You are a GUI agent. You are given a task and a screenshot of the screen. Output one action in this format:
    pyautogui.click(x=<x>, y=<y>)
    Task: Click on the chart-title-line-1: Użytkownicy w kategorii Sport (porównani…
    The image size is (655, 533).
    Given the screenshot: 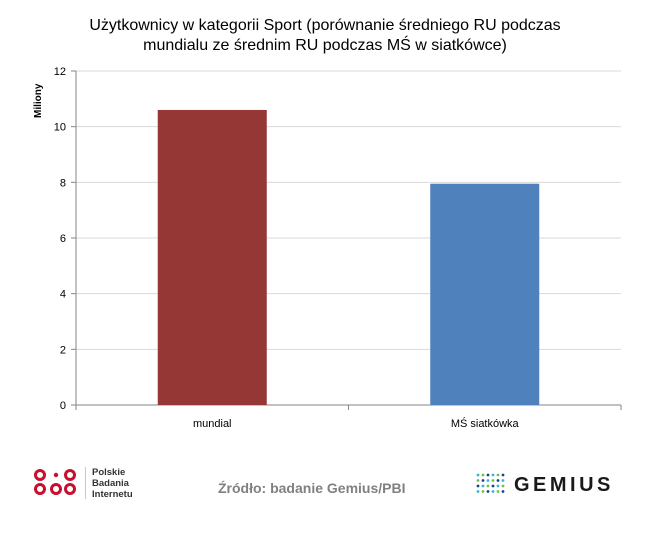 What is the action you would take?
    pyautogui.click(x=325, y=25)
    